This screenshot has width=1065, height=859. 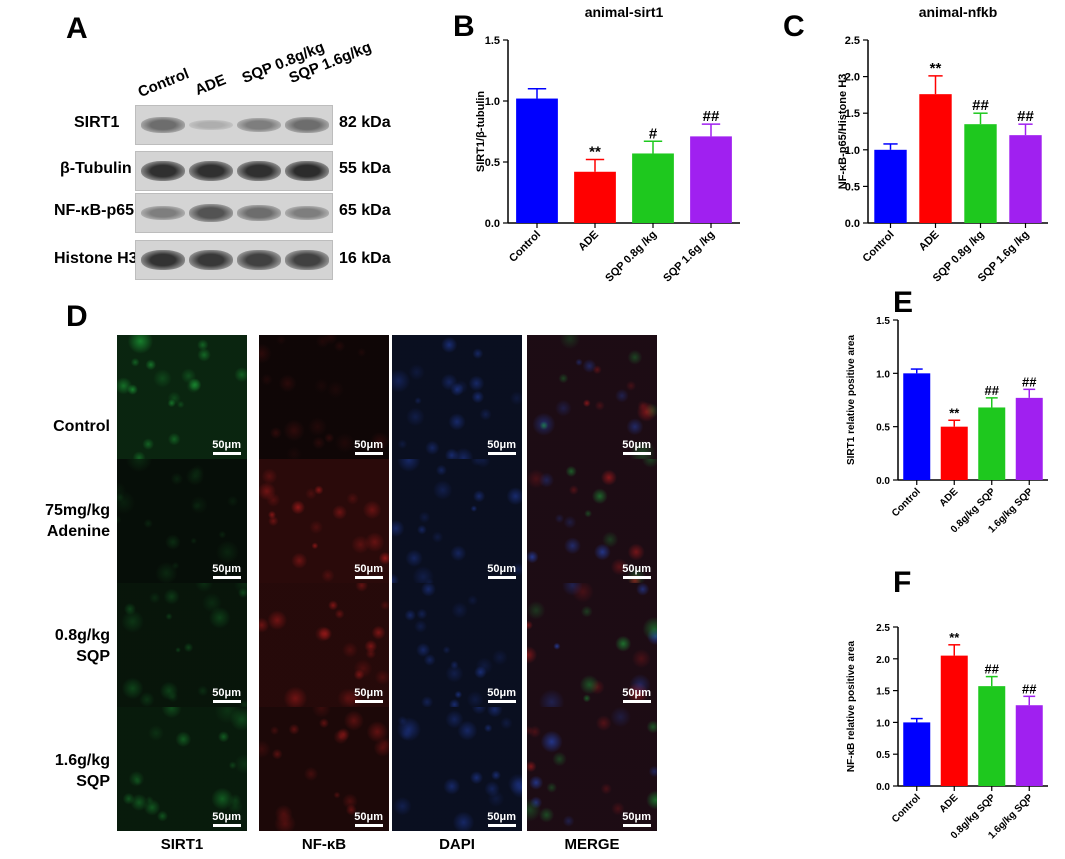 What do you see at coordinates (77, 28) in the screenshot?
I see `panel-letter-a: A` at bounding box center [77, 28].